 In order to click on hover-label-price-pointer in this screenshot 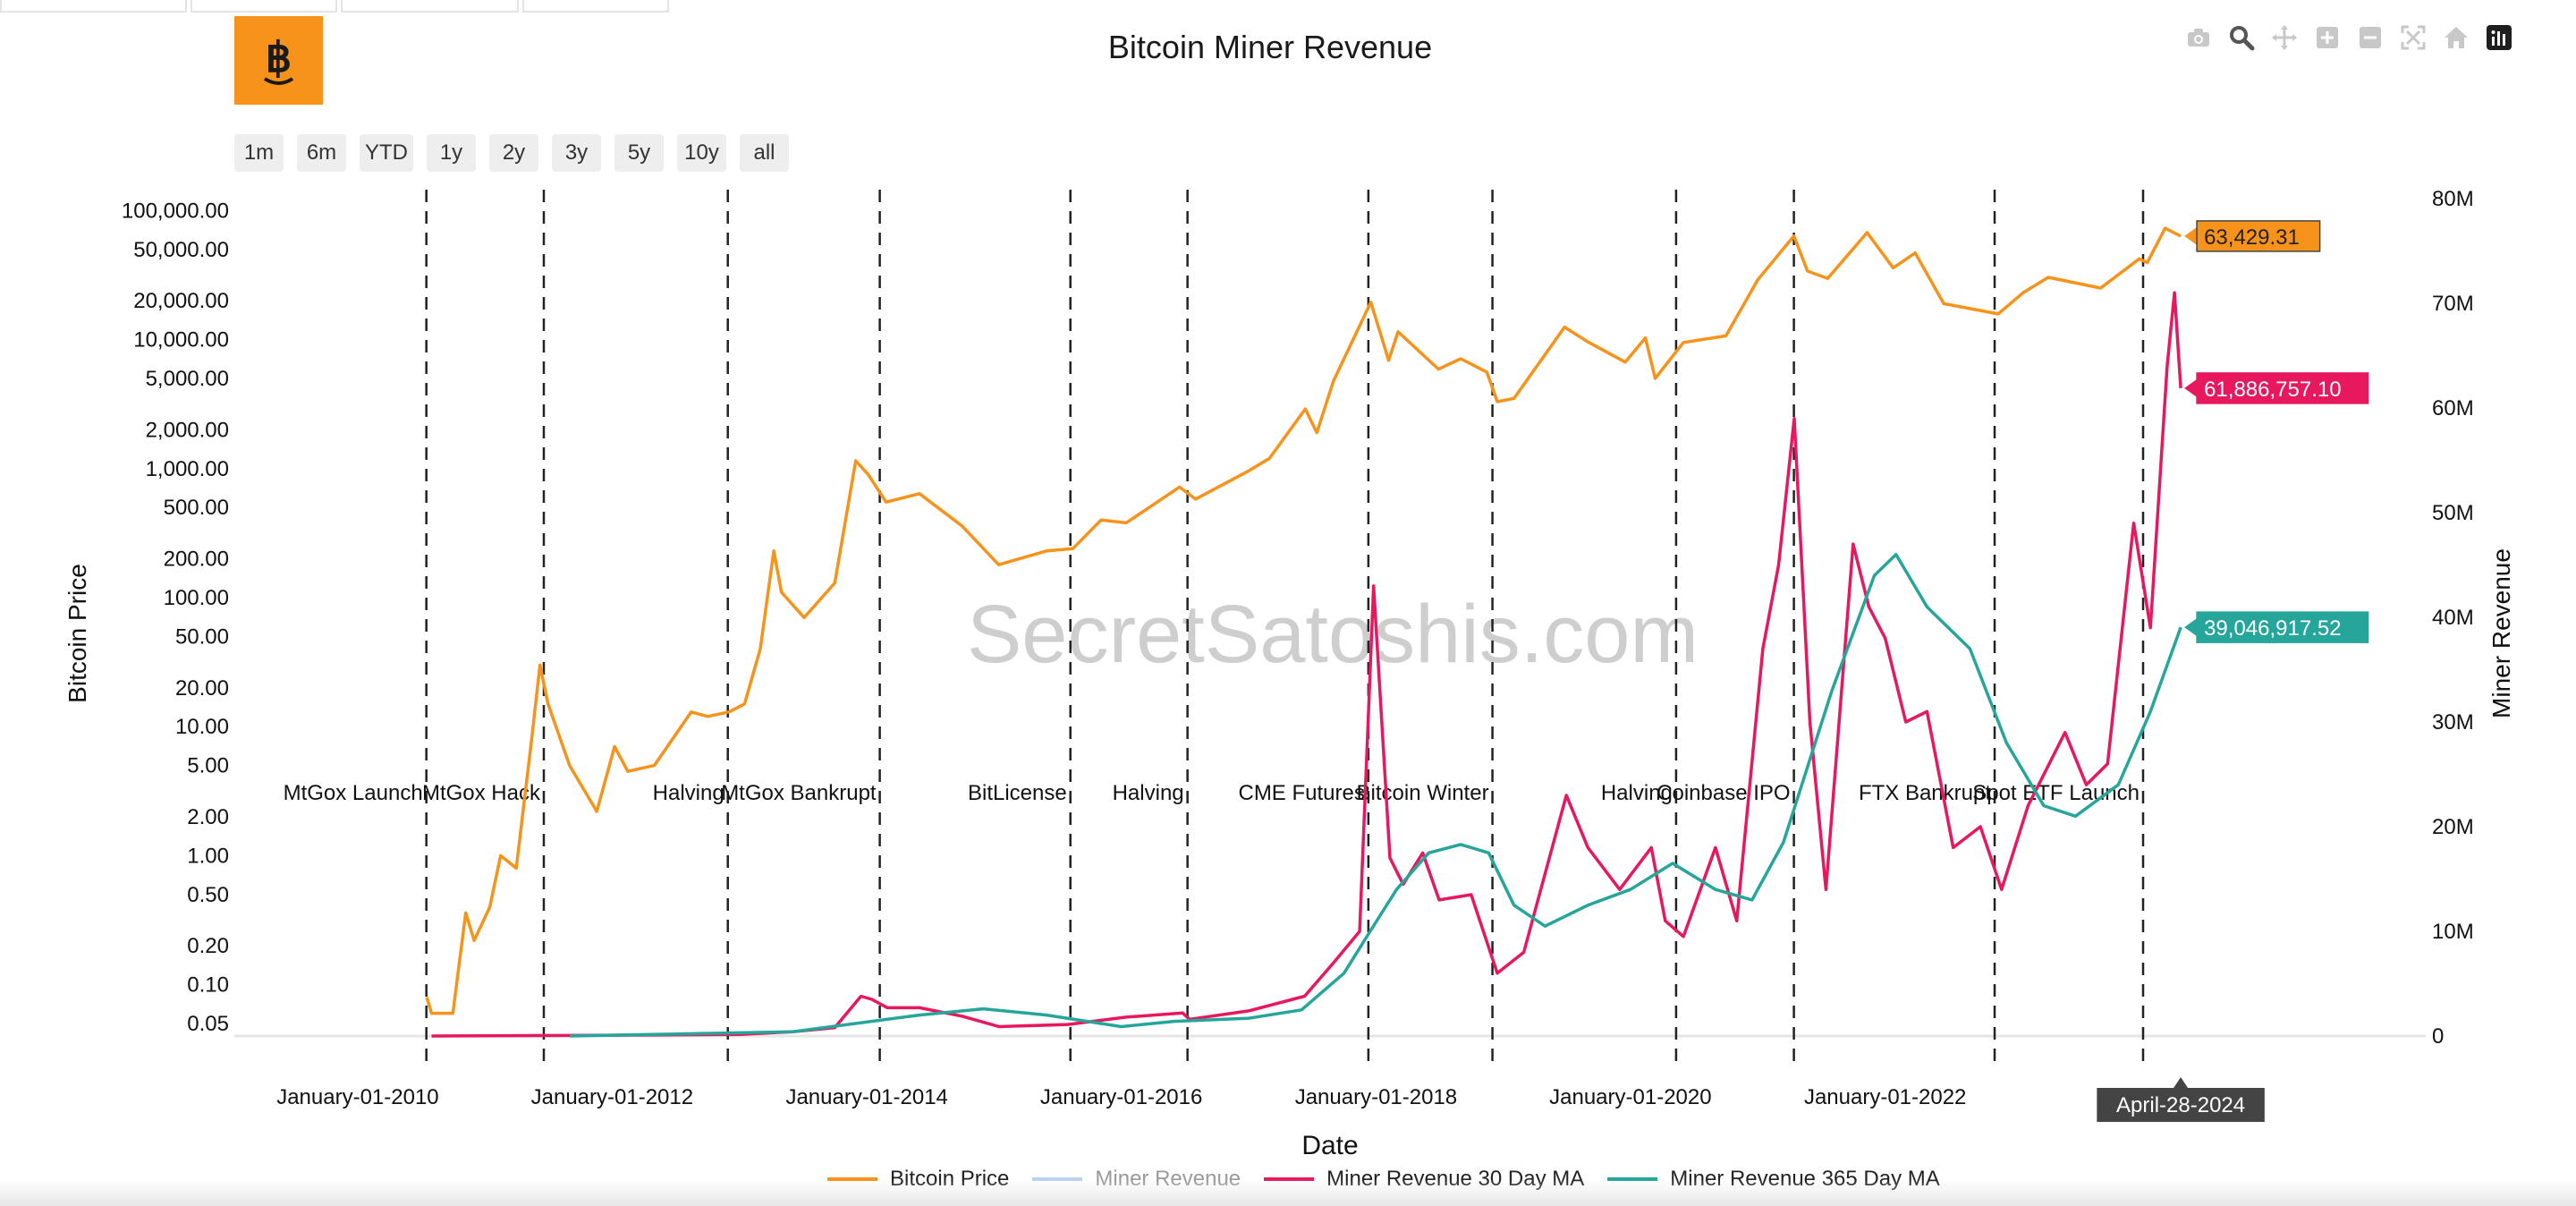, I will do `click(2191, 235)`.